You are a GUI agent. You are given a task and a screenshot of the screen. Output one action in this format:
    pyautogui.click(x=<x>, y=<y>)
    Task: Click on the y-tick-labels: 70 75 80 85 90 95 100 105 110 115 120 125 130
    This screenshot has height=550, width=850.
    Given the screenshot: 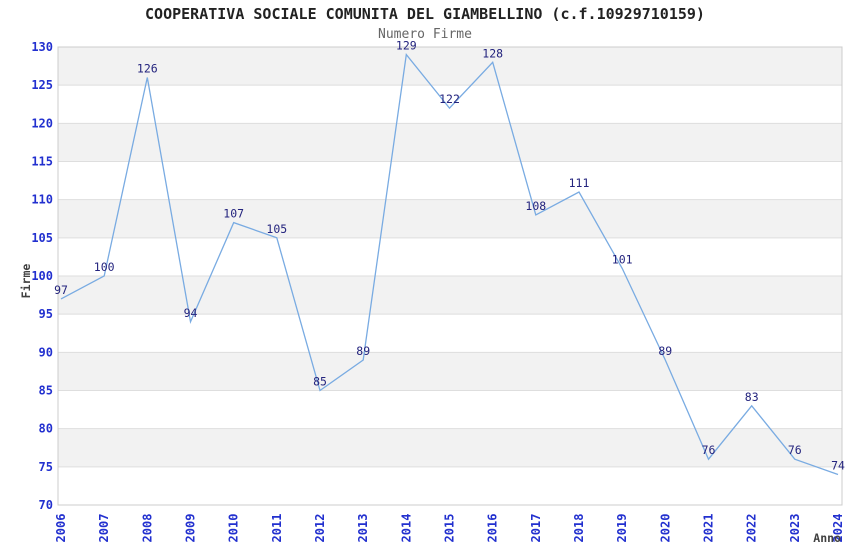 What is the action you would take?
    pyautogui.click(x=42, y=276)
    